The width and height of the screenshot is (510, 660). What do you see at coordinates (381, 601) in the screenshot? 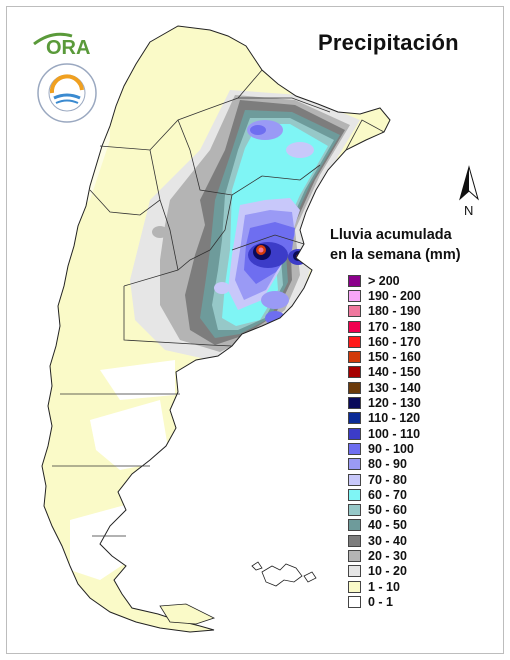
I see `legend-label: 0 - 1` at bounding box center [381, 601].